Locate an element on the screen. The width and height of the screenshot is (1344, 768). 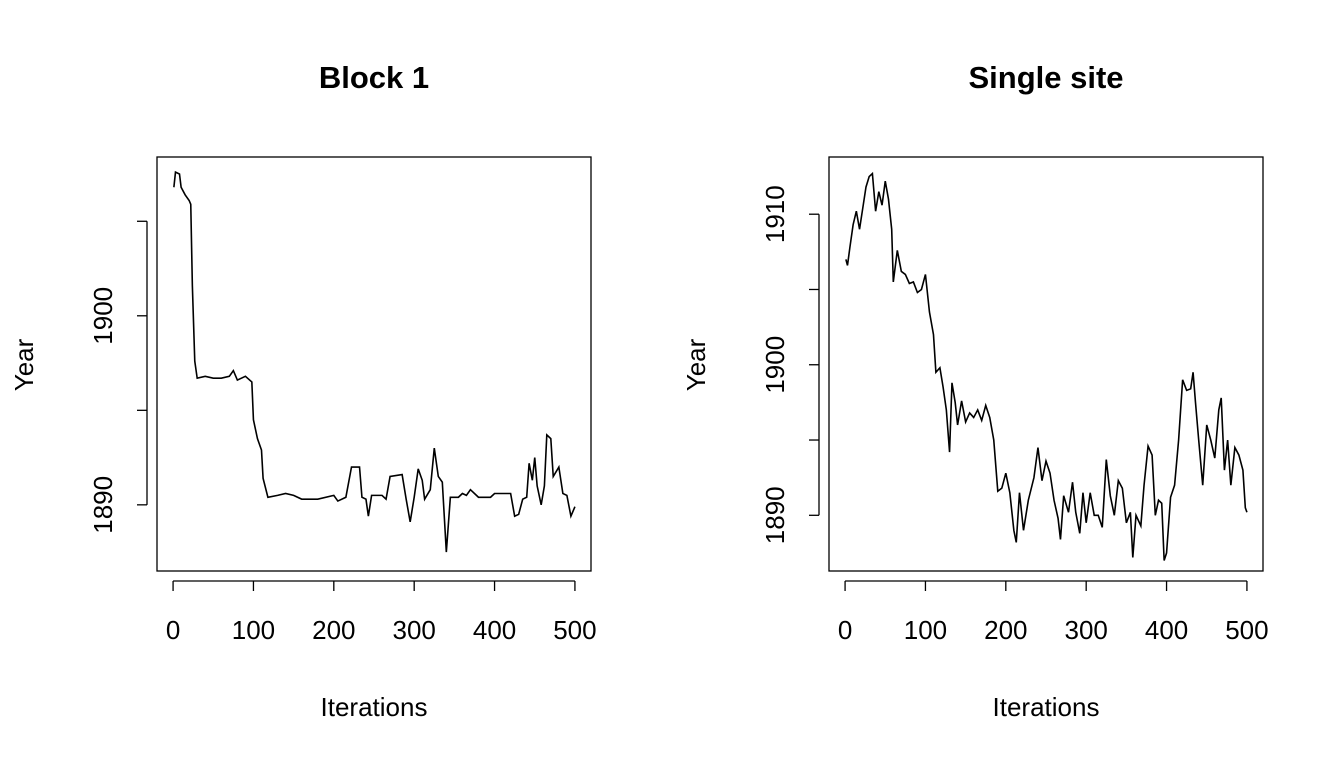
data-line is located at coordinates (374, 361).